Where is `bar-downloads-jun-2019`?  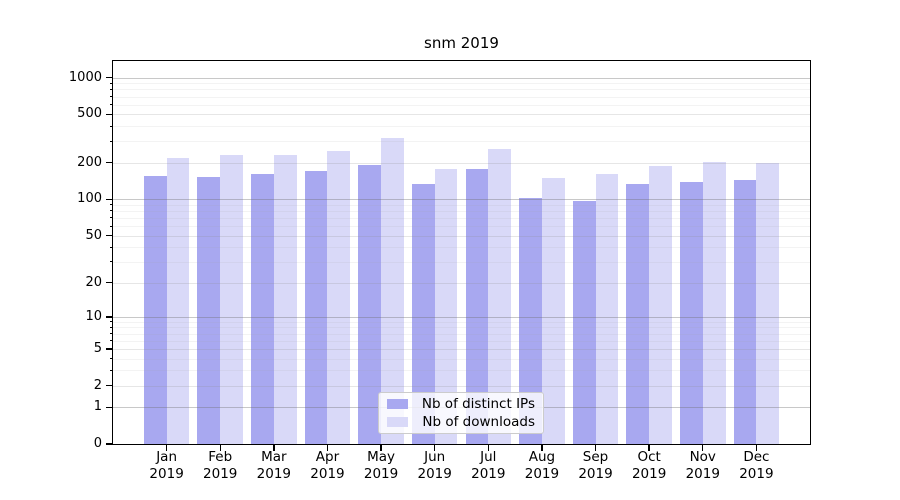 bar-downloads-jun-2019 is located at coordinates (446, 306).